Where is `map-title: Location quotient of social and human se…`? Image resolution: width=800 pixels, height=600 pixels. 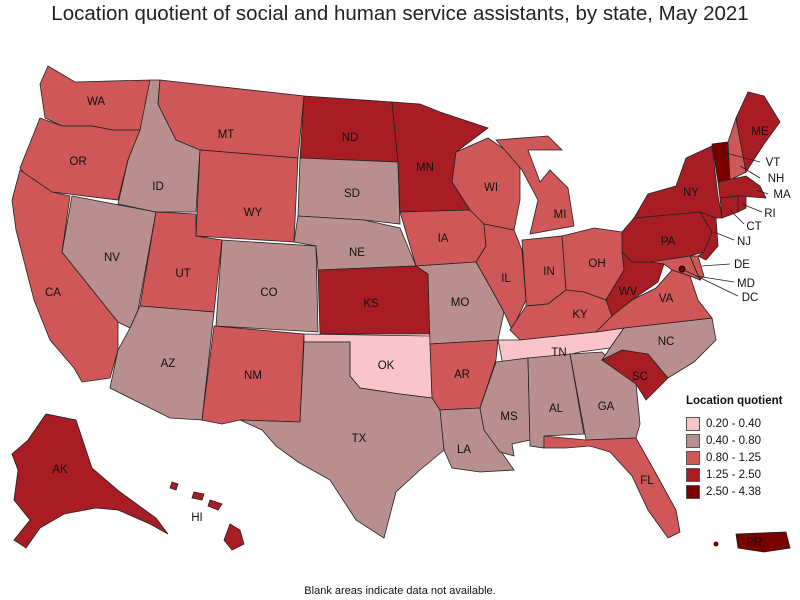
map-title: Location quotient of social and human se… is located at coordinates (400, 13).